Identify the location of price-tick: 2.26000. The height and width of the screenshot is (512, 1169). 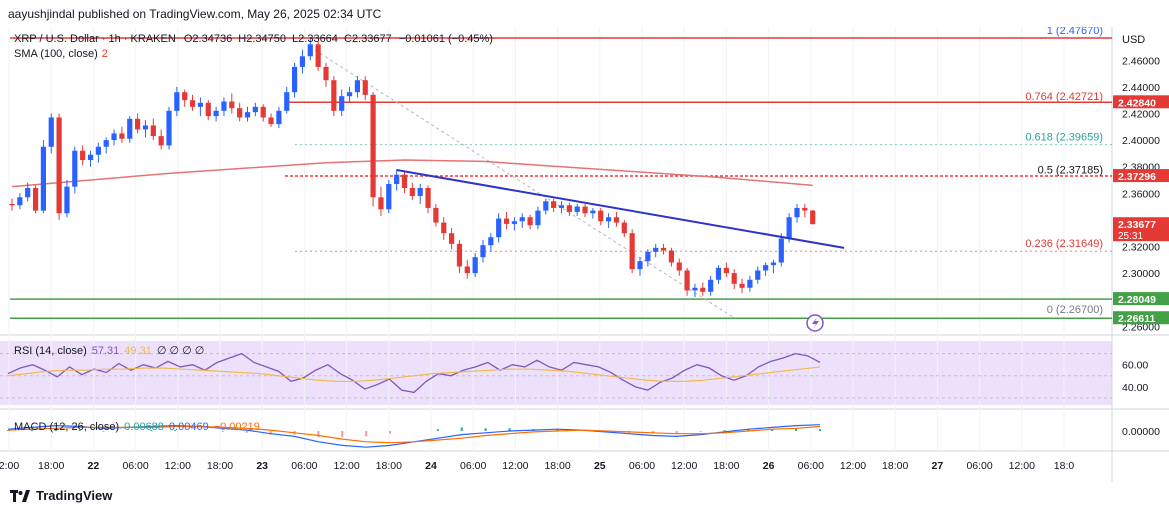
(1141, 327).